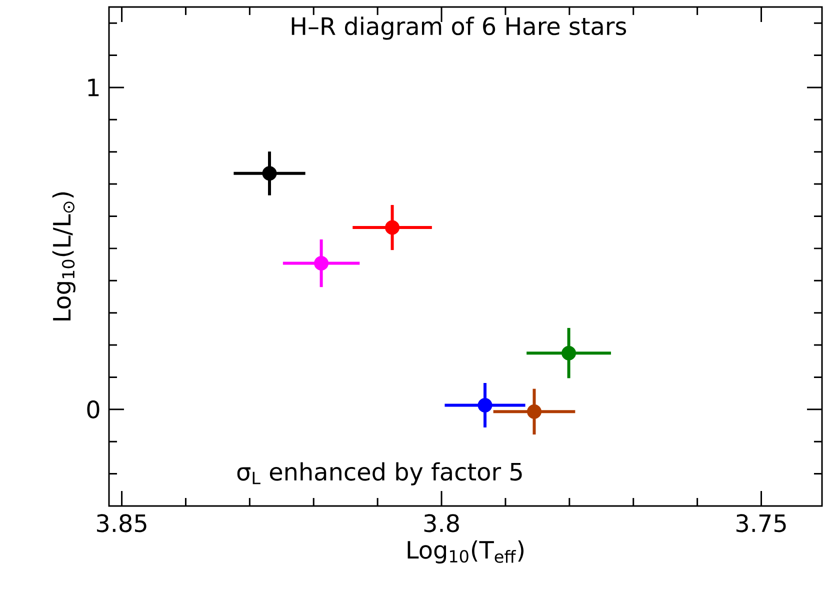  I want to click on x-tick-label: 3.85, so click(121, 523).